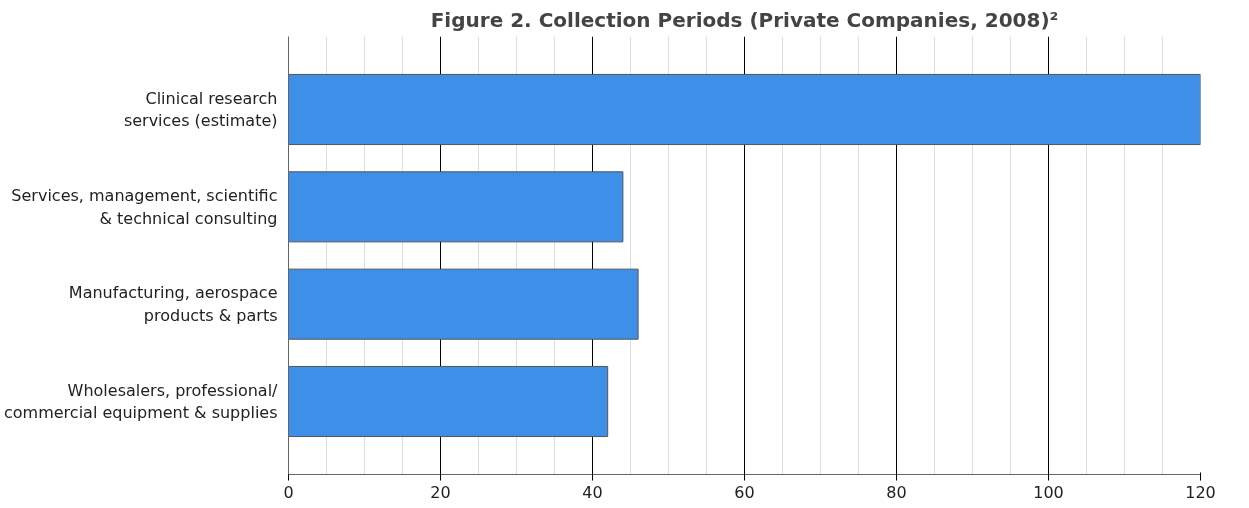 The height and width of the screenshot is (508, 1249). Describe the element at coordinates (141, 401) in the screenshot. I see `y-tick-label: Wholesalers, professional/ commercial equipment & supplies` at that location.